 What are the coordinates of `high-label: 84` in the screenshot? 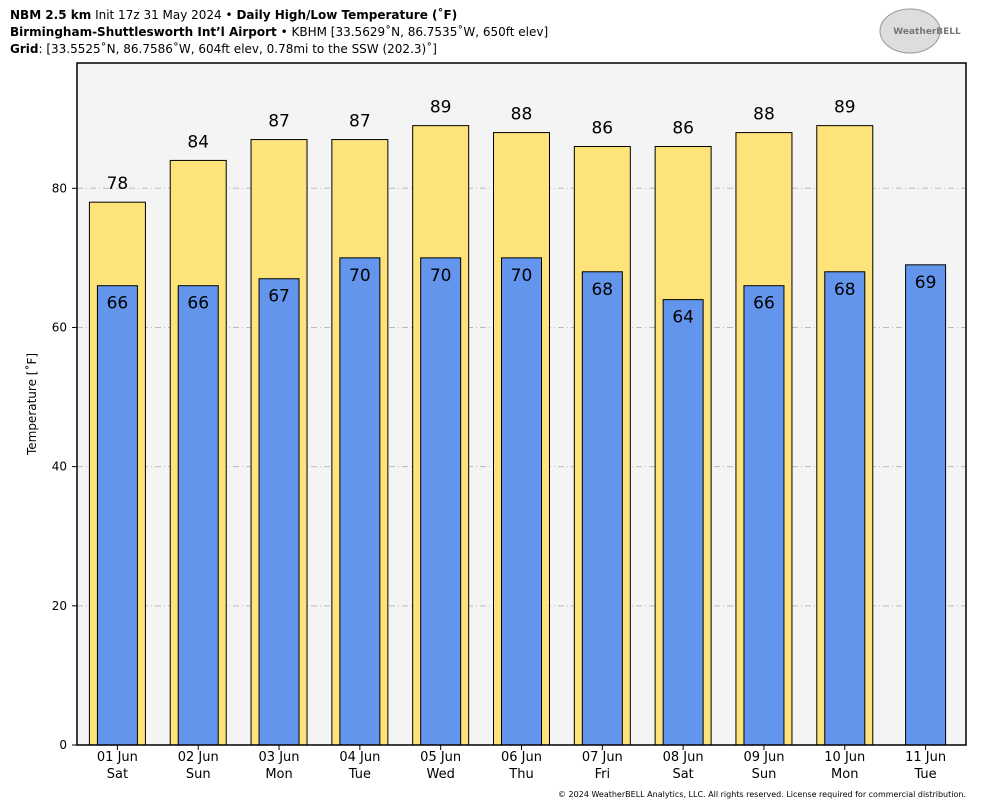 It's located at (198, 142).